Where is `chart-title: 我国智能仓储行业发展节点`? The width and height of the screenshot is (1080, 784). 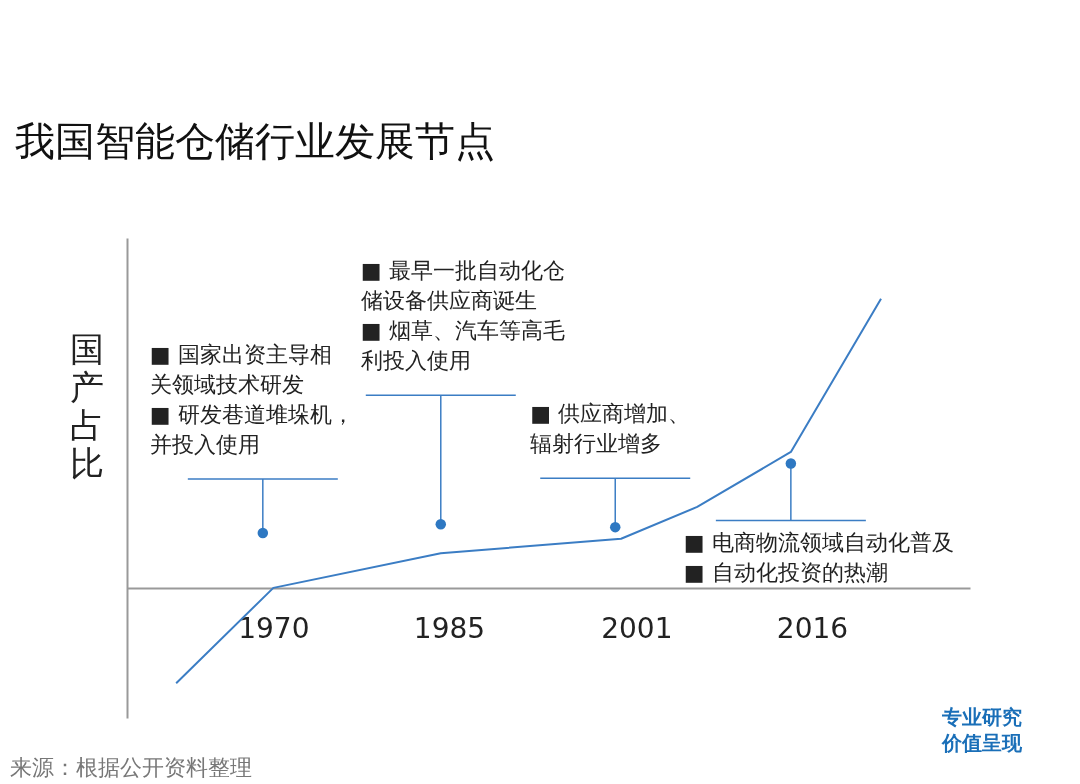 chart-title: 我国智能仓储行业发展节点 is located at coordinates (255, 141).